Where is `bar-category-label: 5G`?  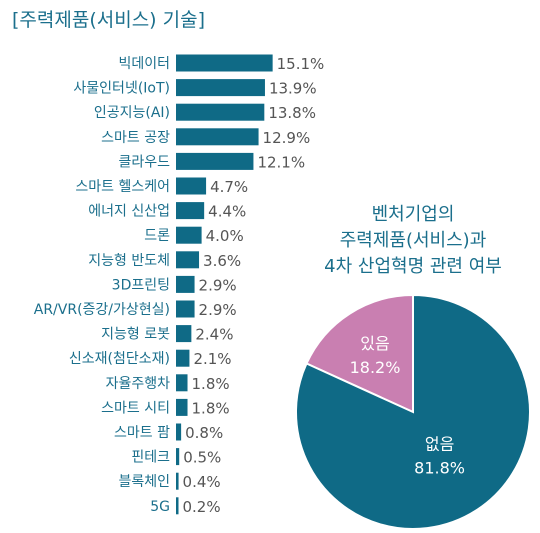 bar-category-label: 5G is located at coordinates (160, 507).